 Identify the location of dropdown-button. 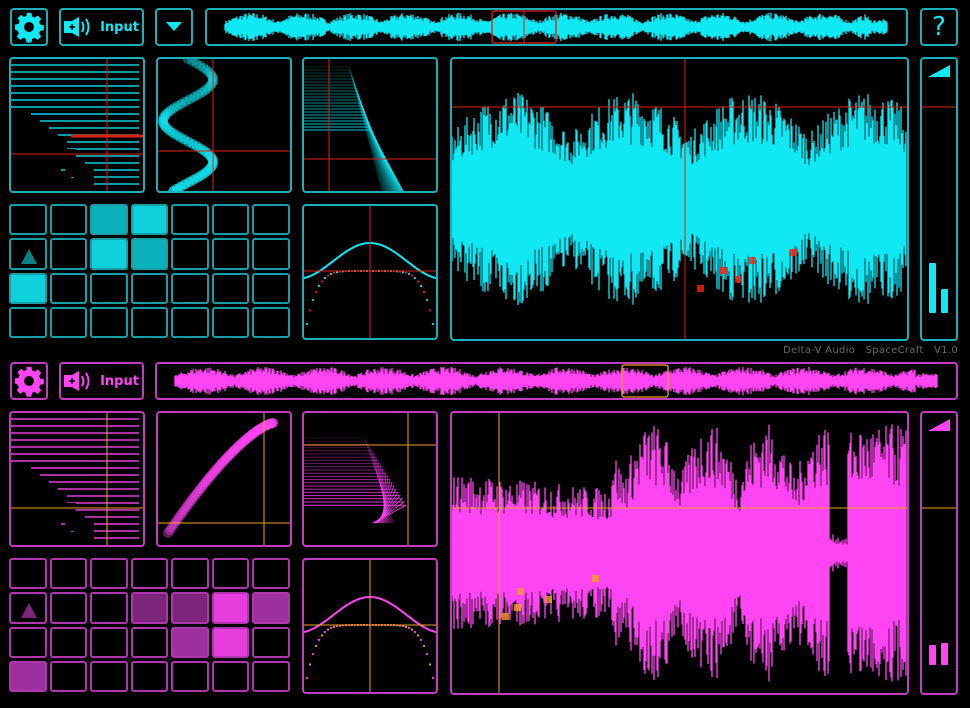
(174, 27).